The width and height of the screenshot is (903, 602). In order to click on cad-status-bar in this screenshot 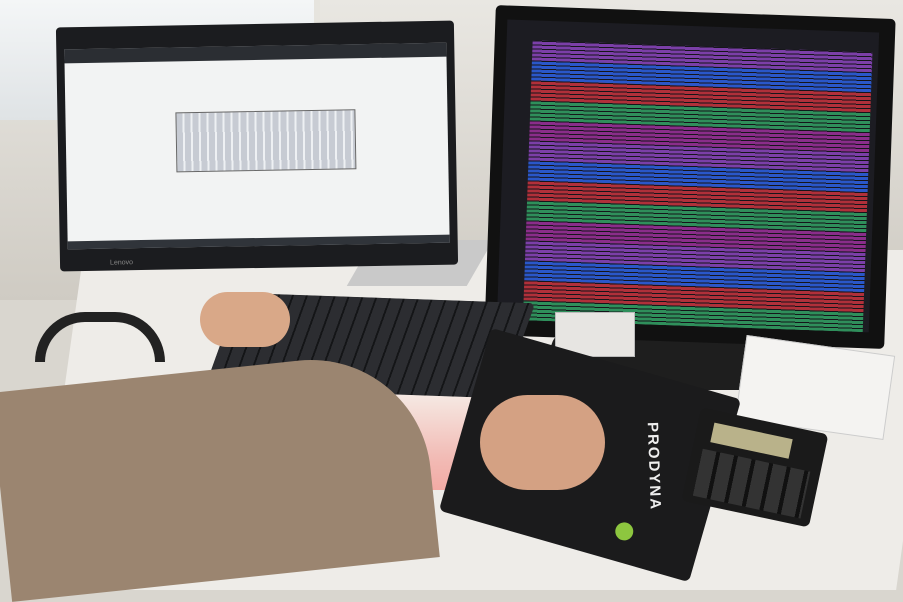, I will do `click(258, 242)`.